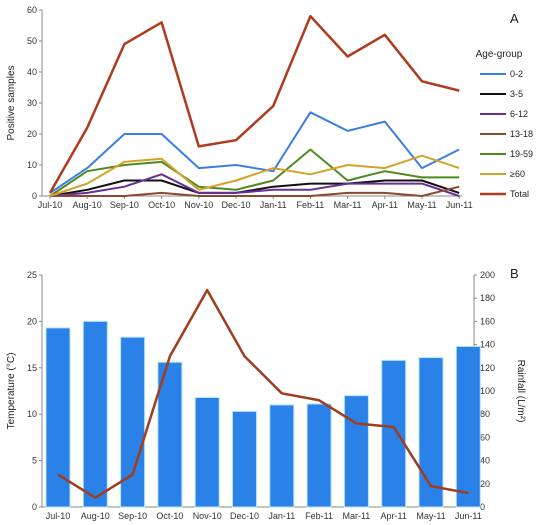  I want to click on panel-label-b: B, so click(514, 273).